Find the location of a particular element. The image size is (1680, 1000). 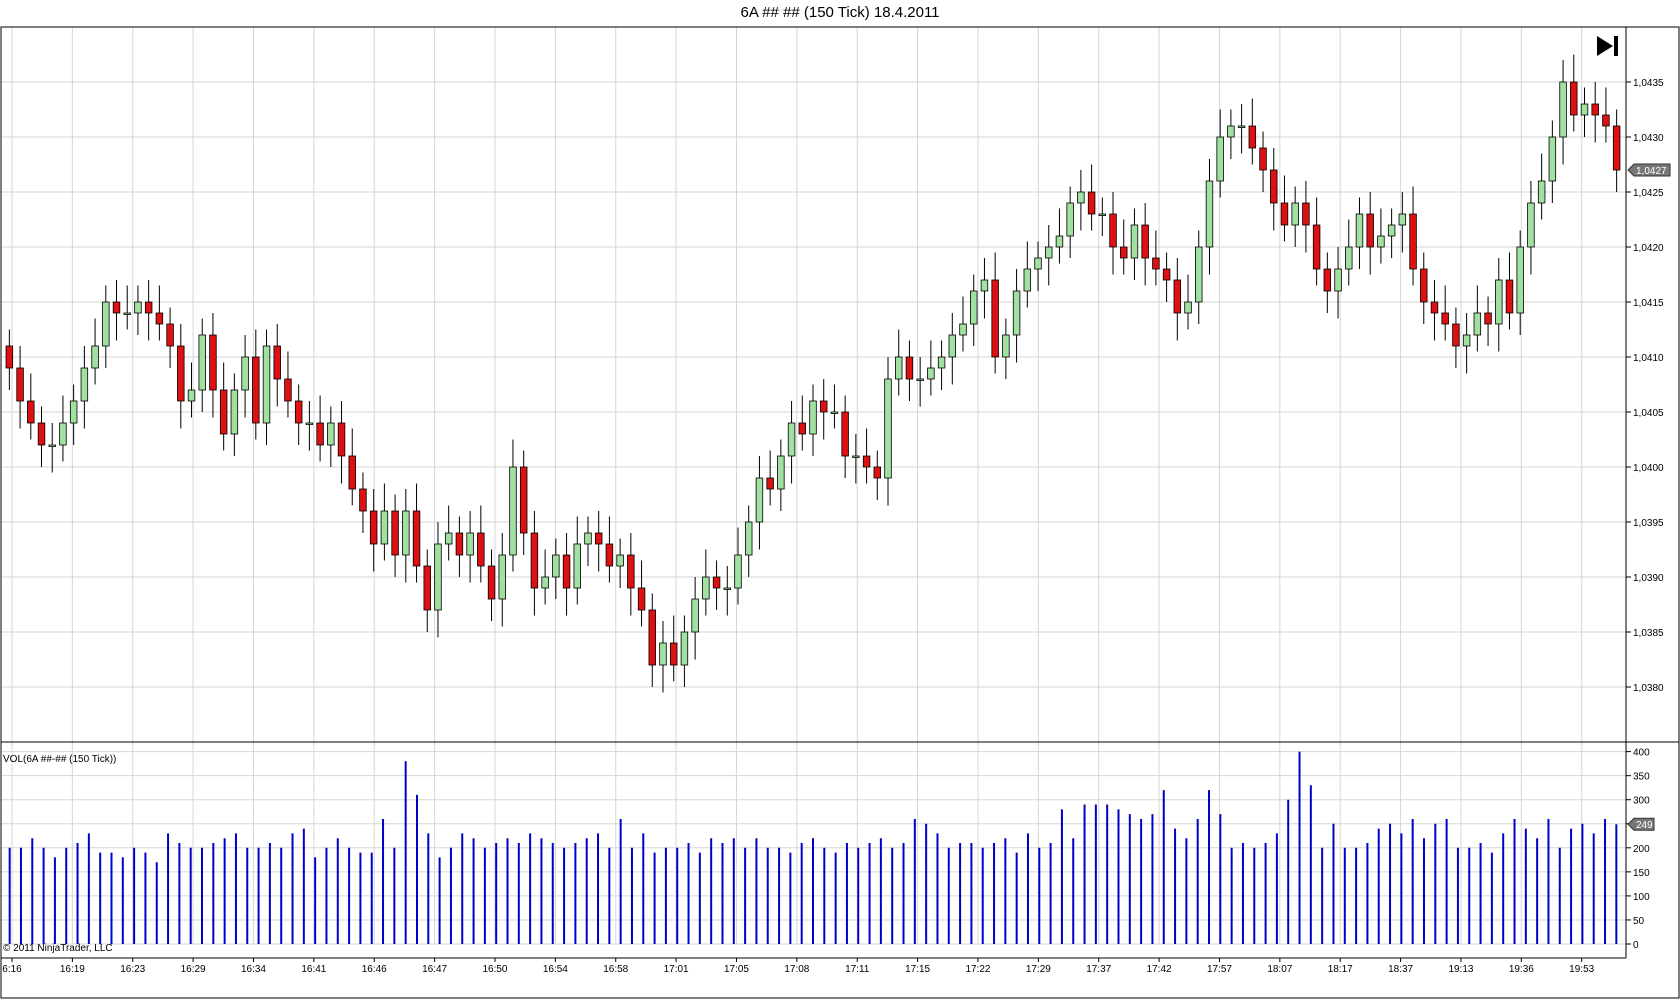

time-tick-label: 17:08 is located at coordinates (796, 969).